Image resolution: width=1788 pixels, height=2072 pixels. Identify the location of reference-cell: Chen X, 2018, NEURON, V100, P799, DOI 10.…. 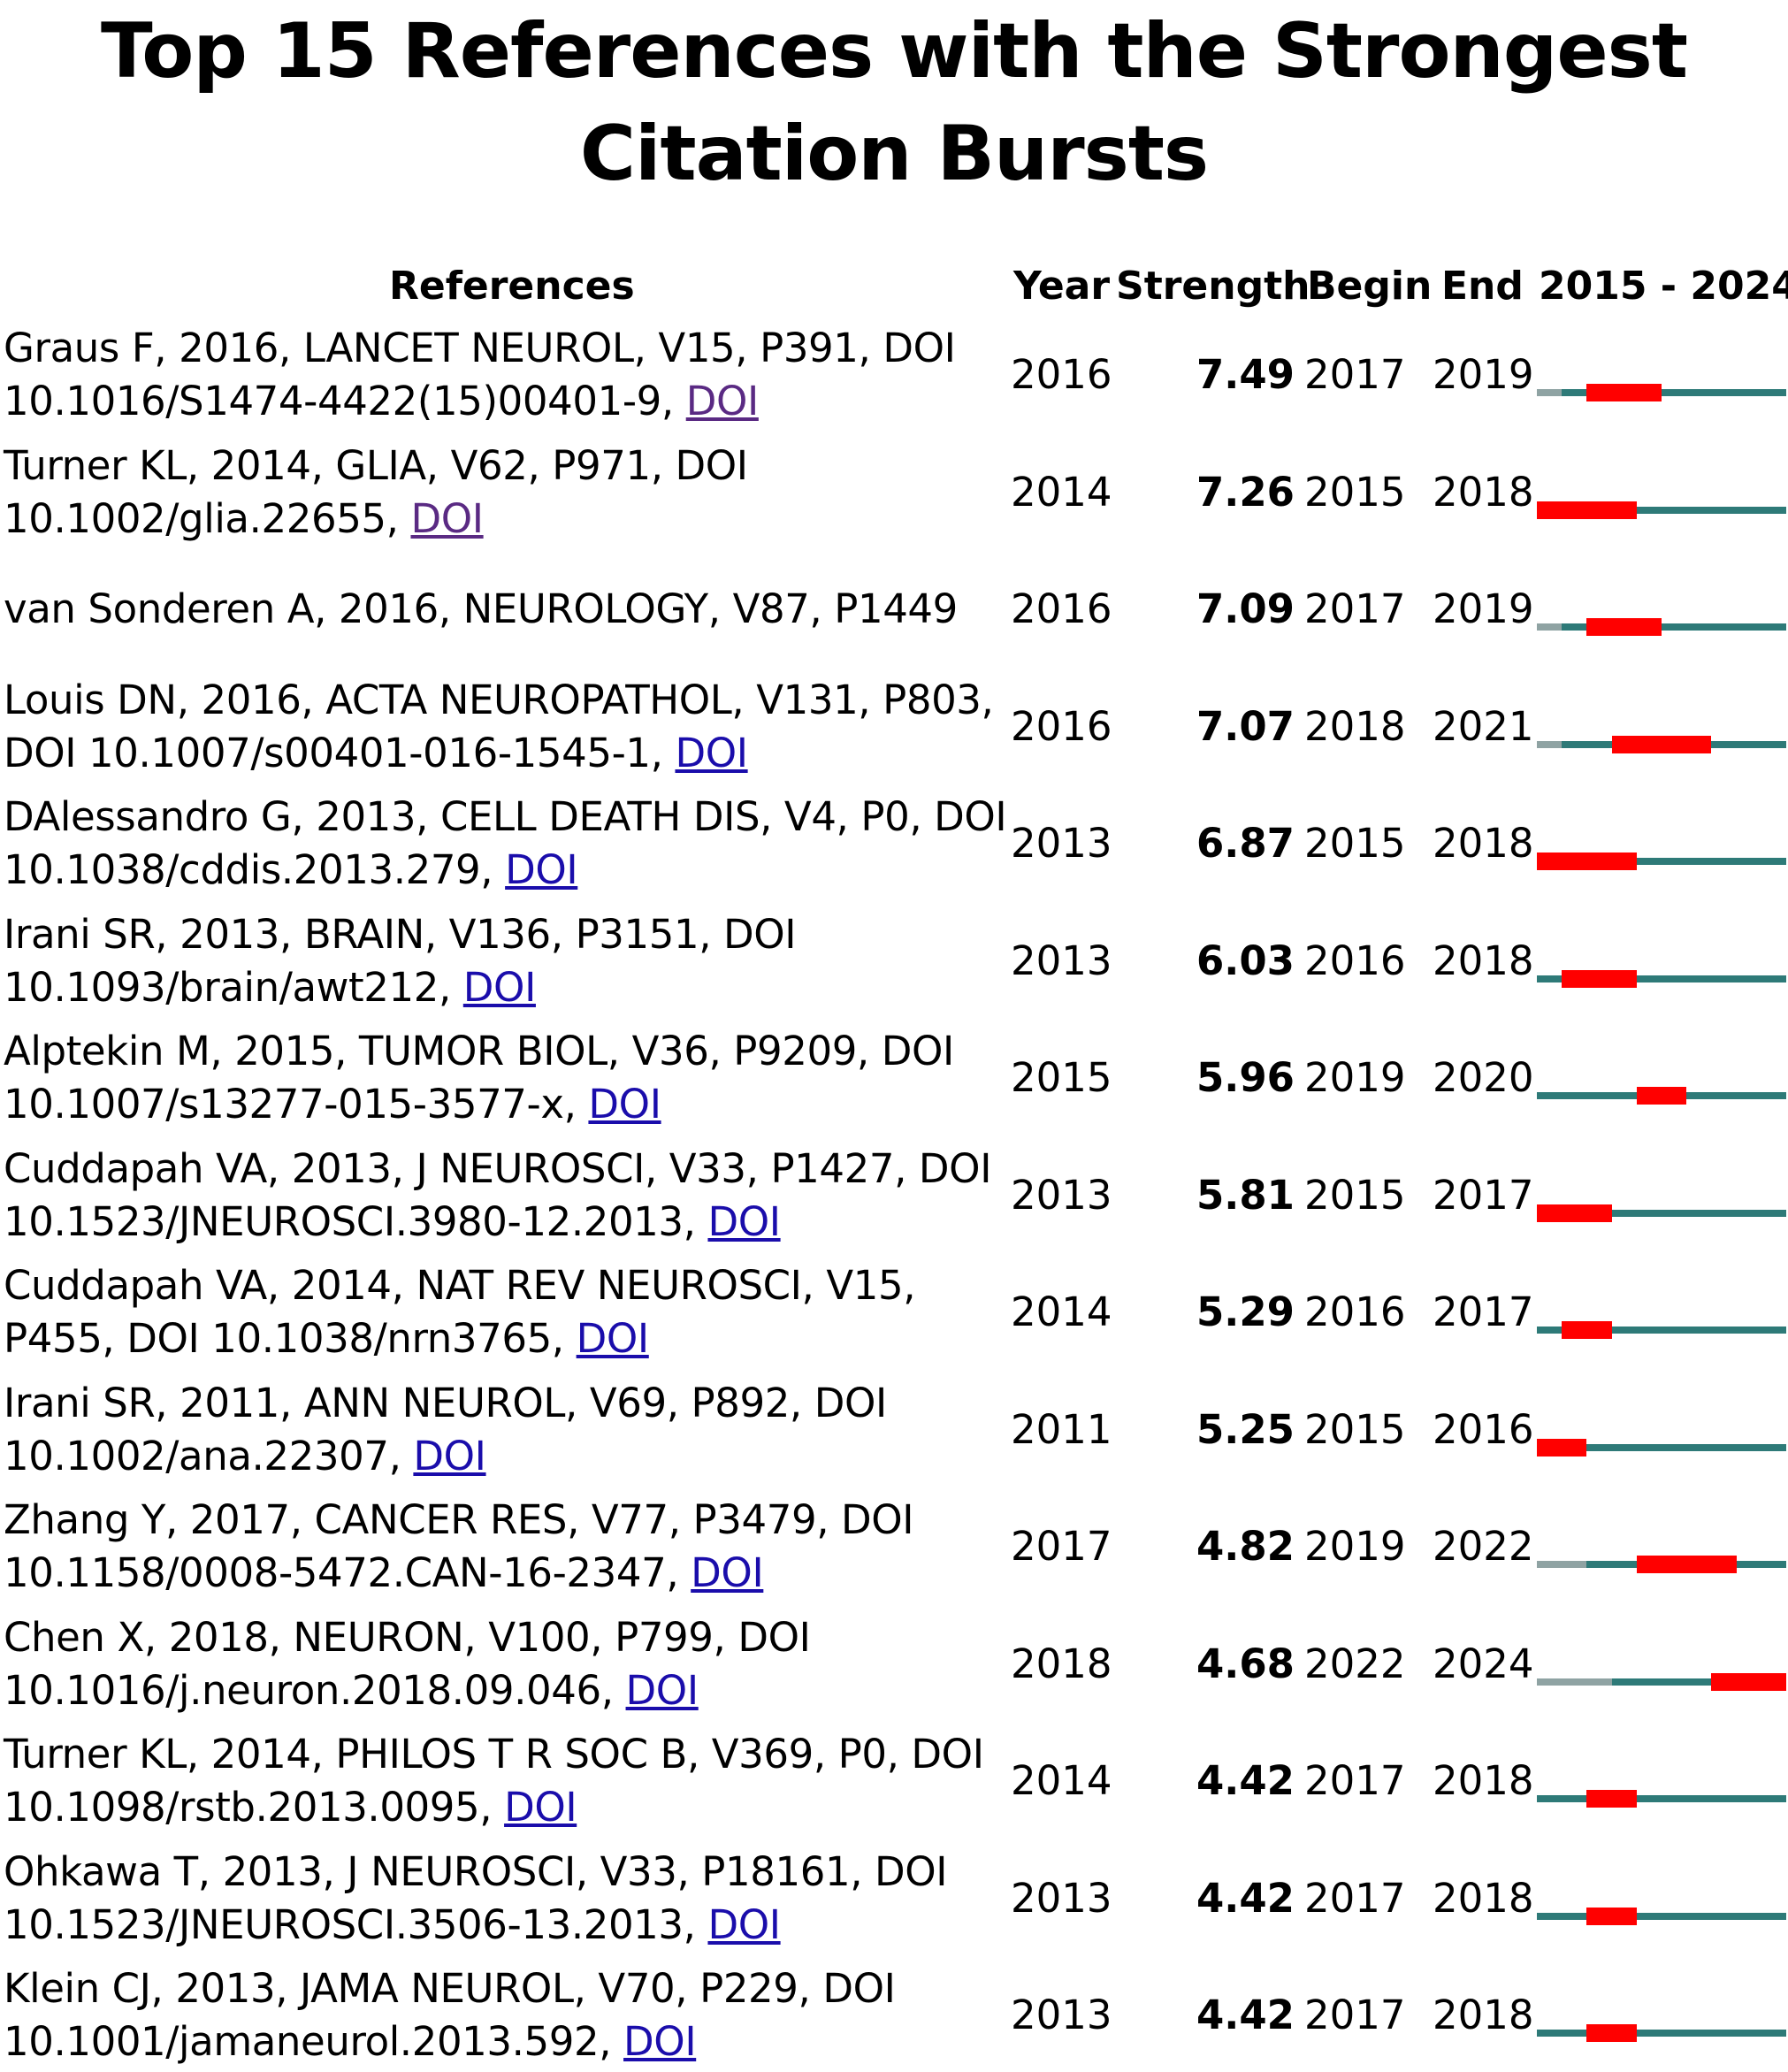
(502, 1664).